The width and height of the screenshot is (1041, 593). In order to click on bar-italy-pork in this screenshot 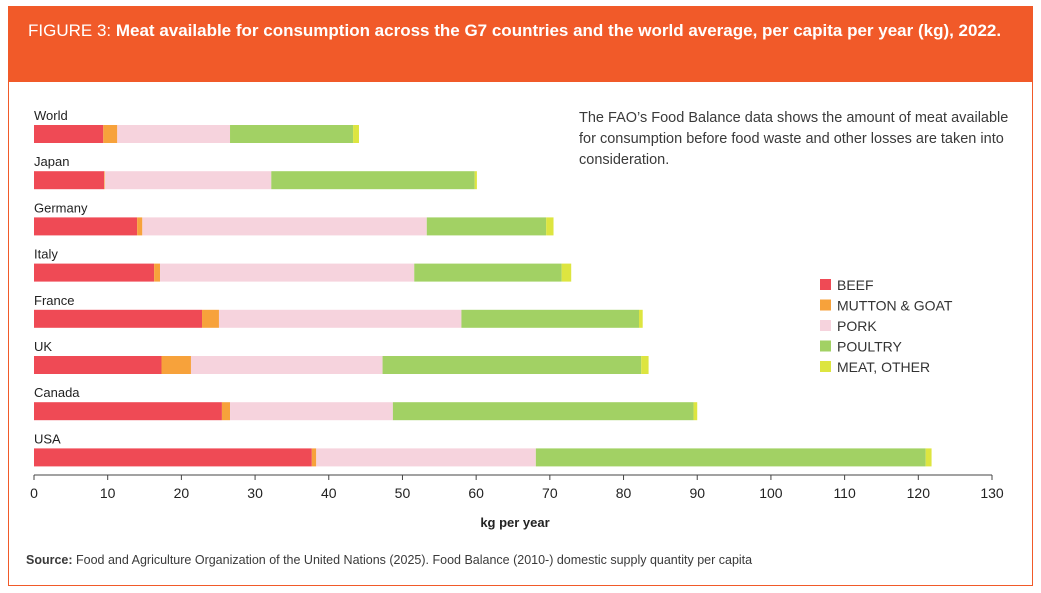, I will do `click(287, 272)`.